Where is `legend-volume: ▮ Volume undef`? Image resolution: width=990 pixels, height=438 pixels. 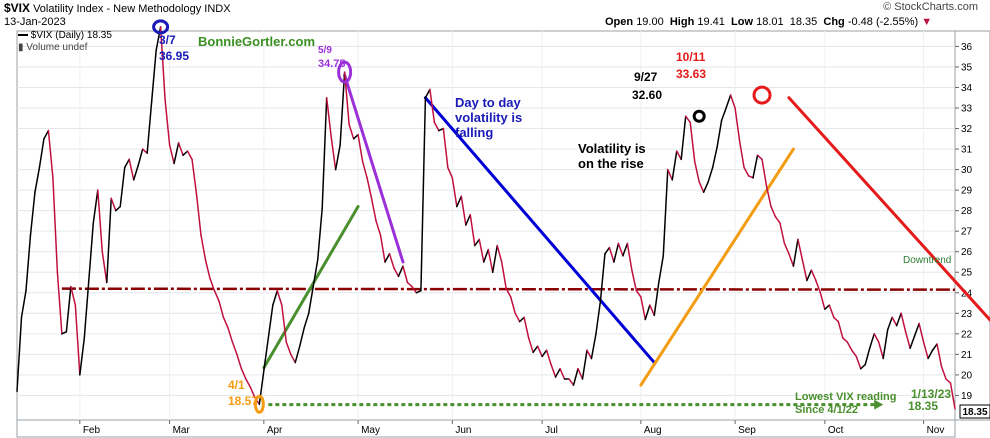 legend-volume: ▮ Volume undef is located at coordinates (52, 47).